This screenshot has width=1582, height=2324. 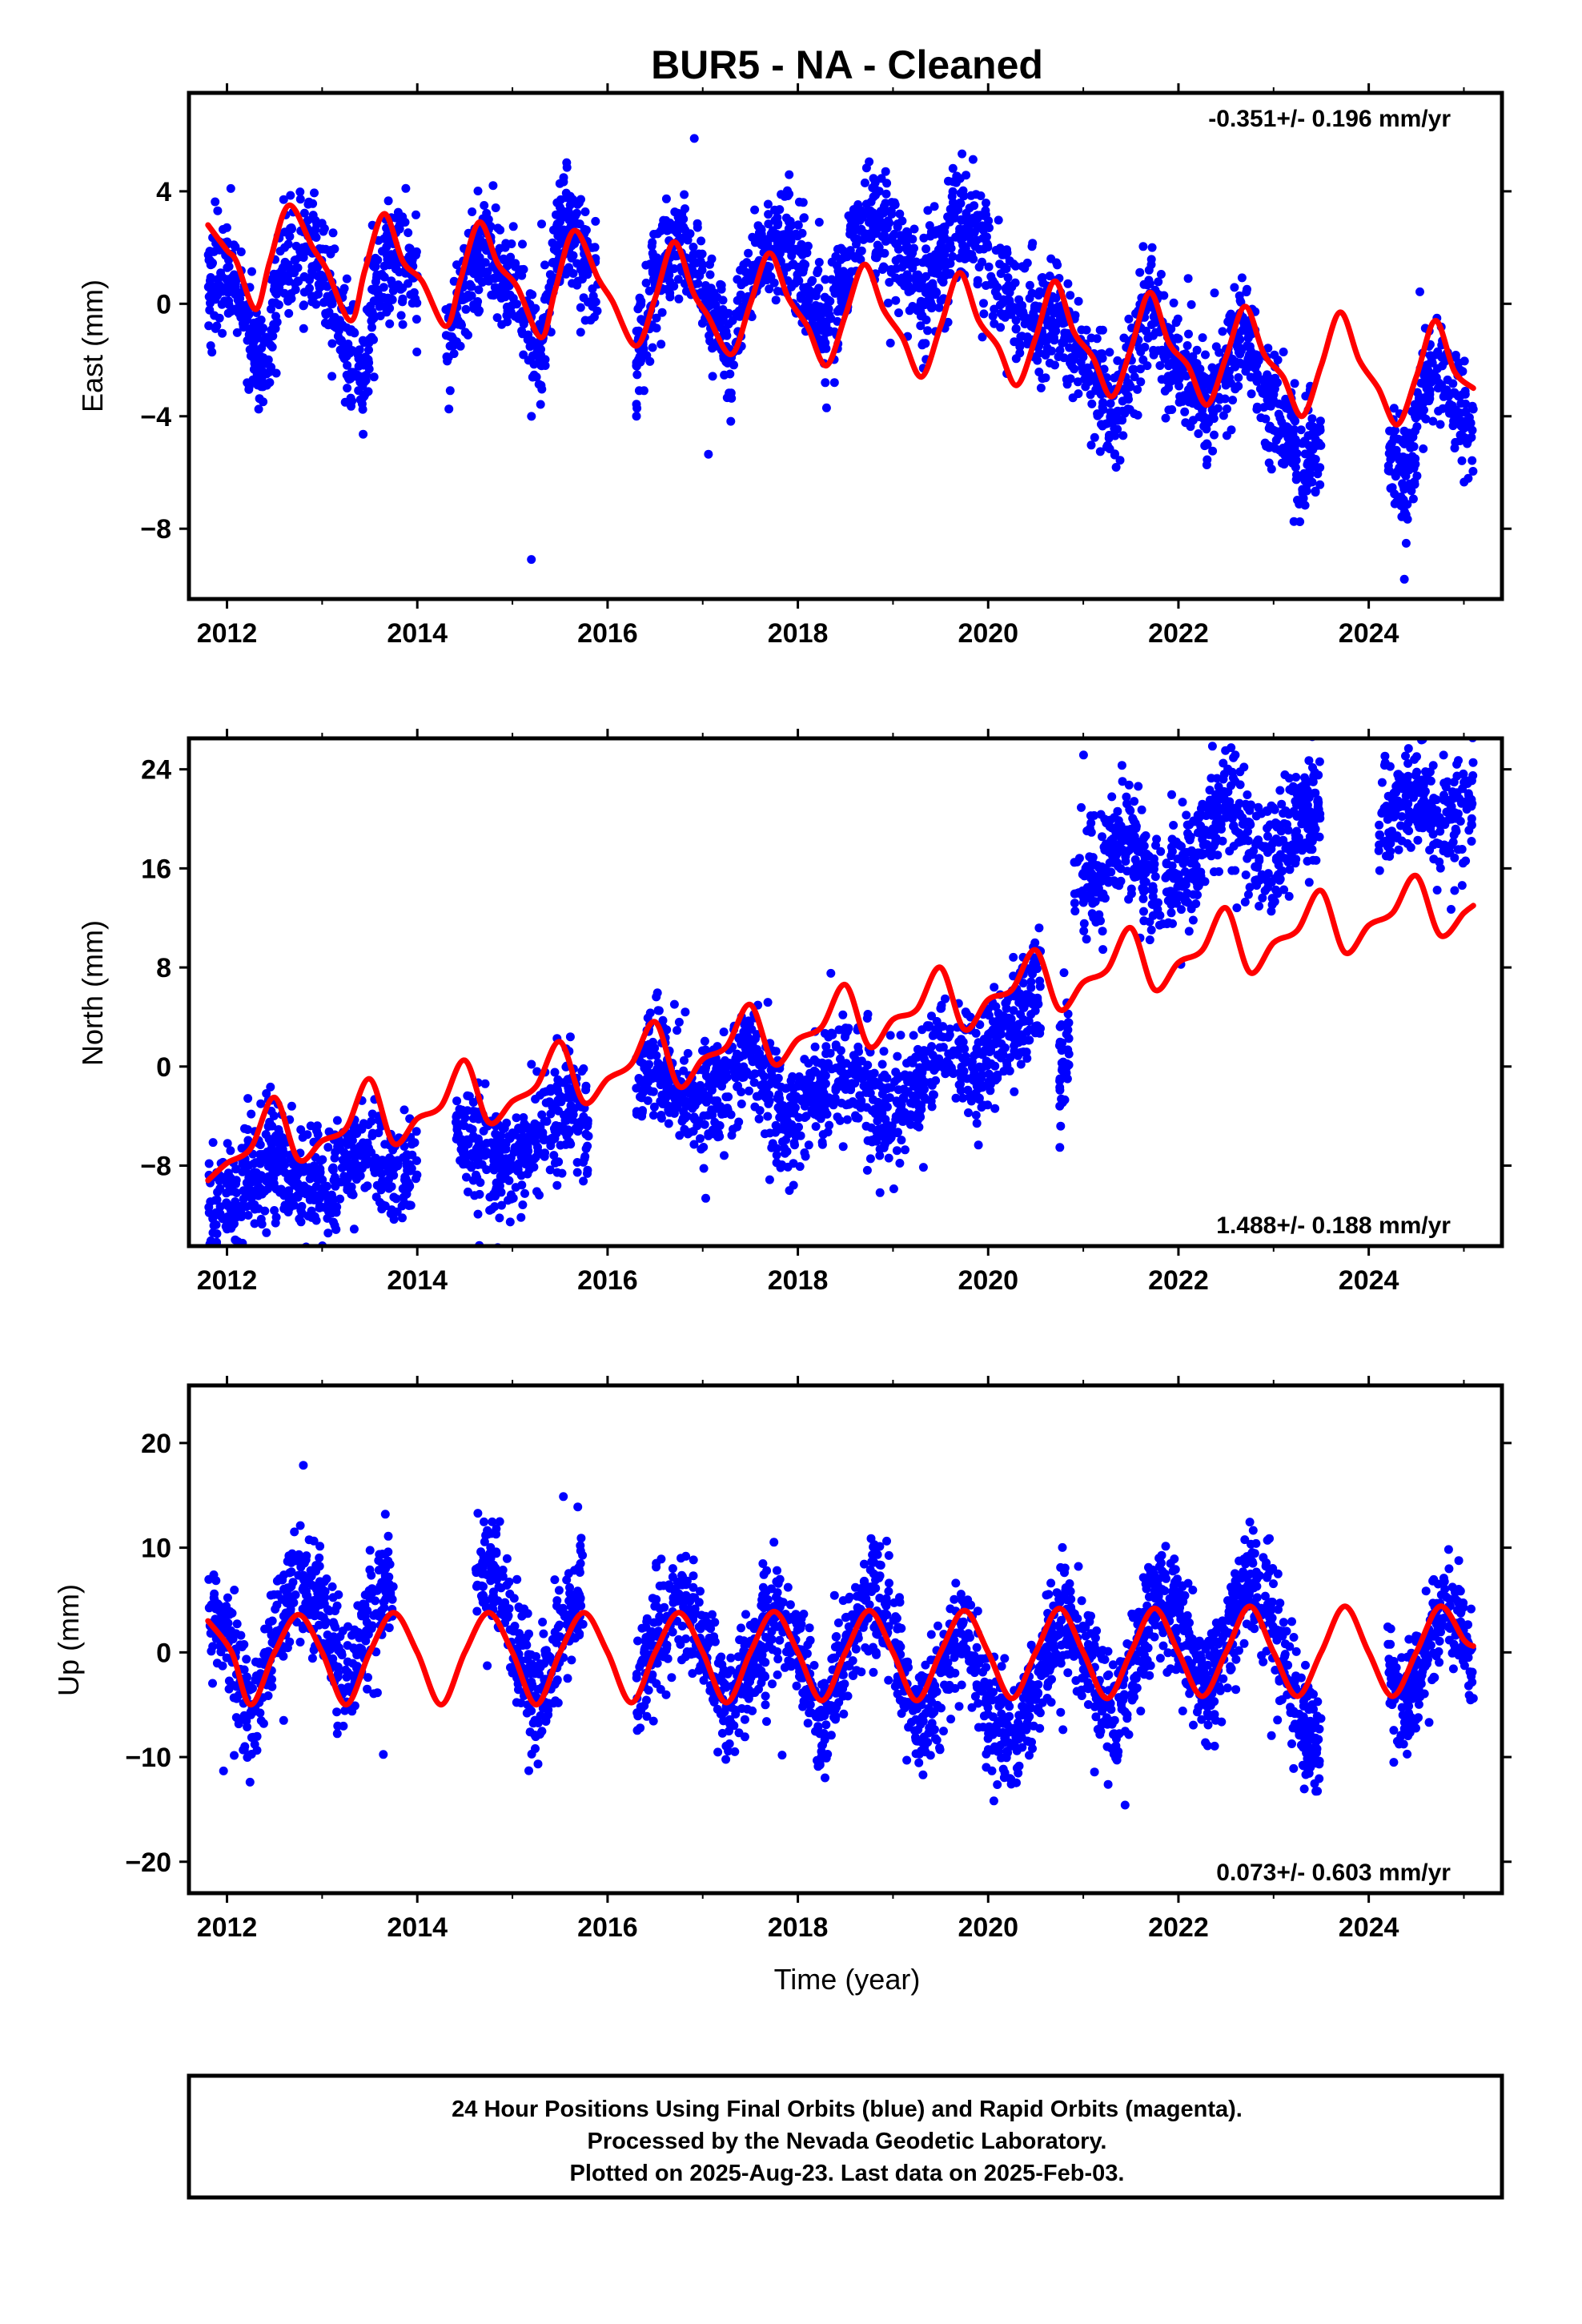 What do you see at coordinates (1369, 633) in the screenshot?
I see `east-x-tick-label-2024: 2024` at bounding box center [1369, 633].